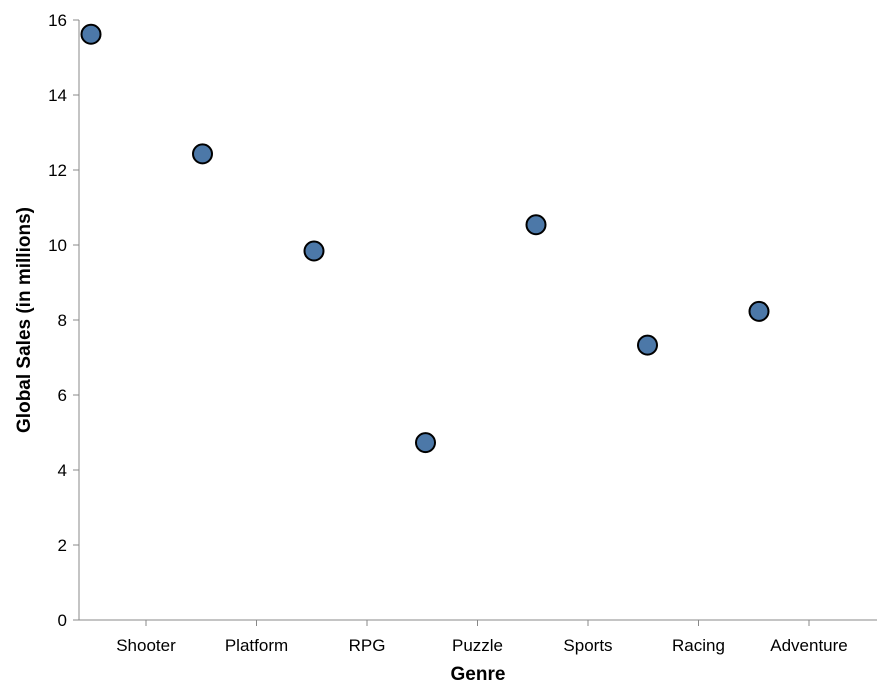 The image size is (888, 694). What do you see at coordinates (759, 311) in the screenshot?
I see `data-point-adventure` at bounding box center [759, 311].